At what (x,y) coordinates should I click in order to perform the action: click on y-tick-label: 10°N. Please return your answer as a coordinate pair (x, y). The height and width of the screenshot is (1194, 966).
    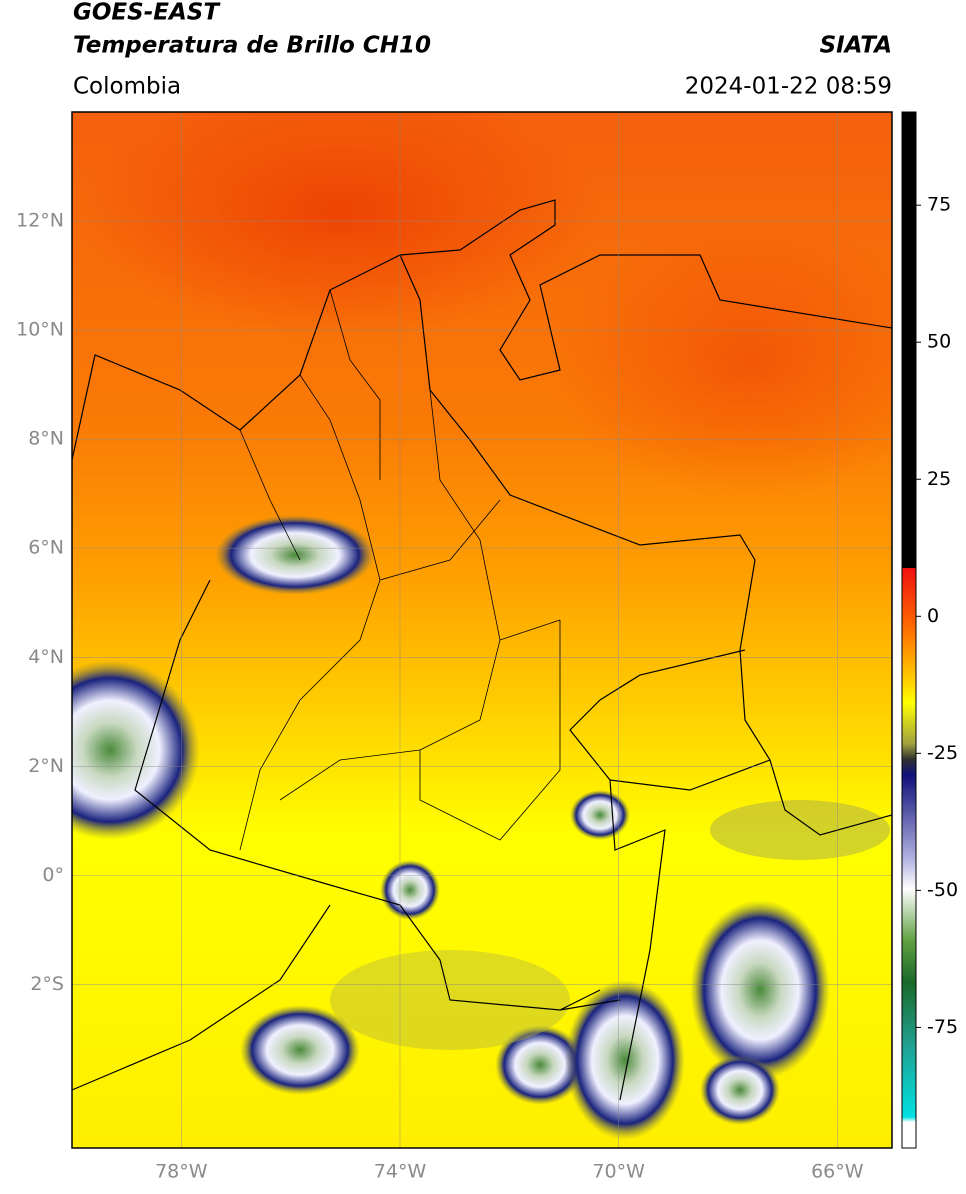
    Looking at the image, I should click on (40, 330).